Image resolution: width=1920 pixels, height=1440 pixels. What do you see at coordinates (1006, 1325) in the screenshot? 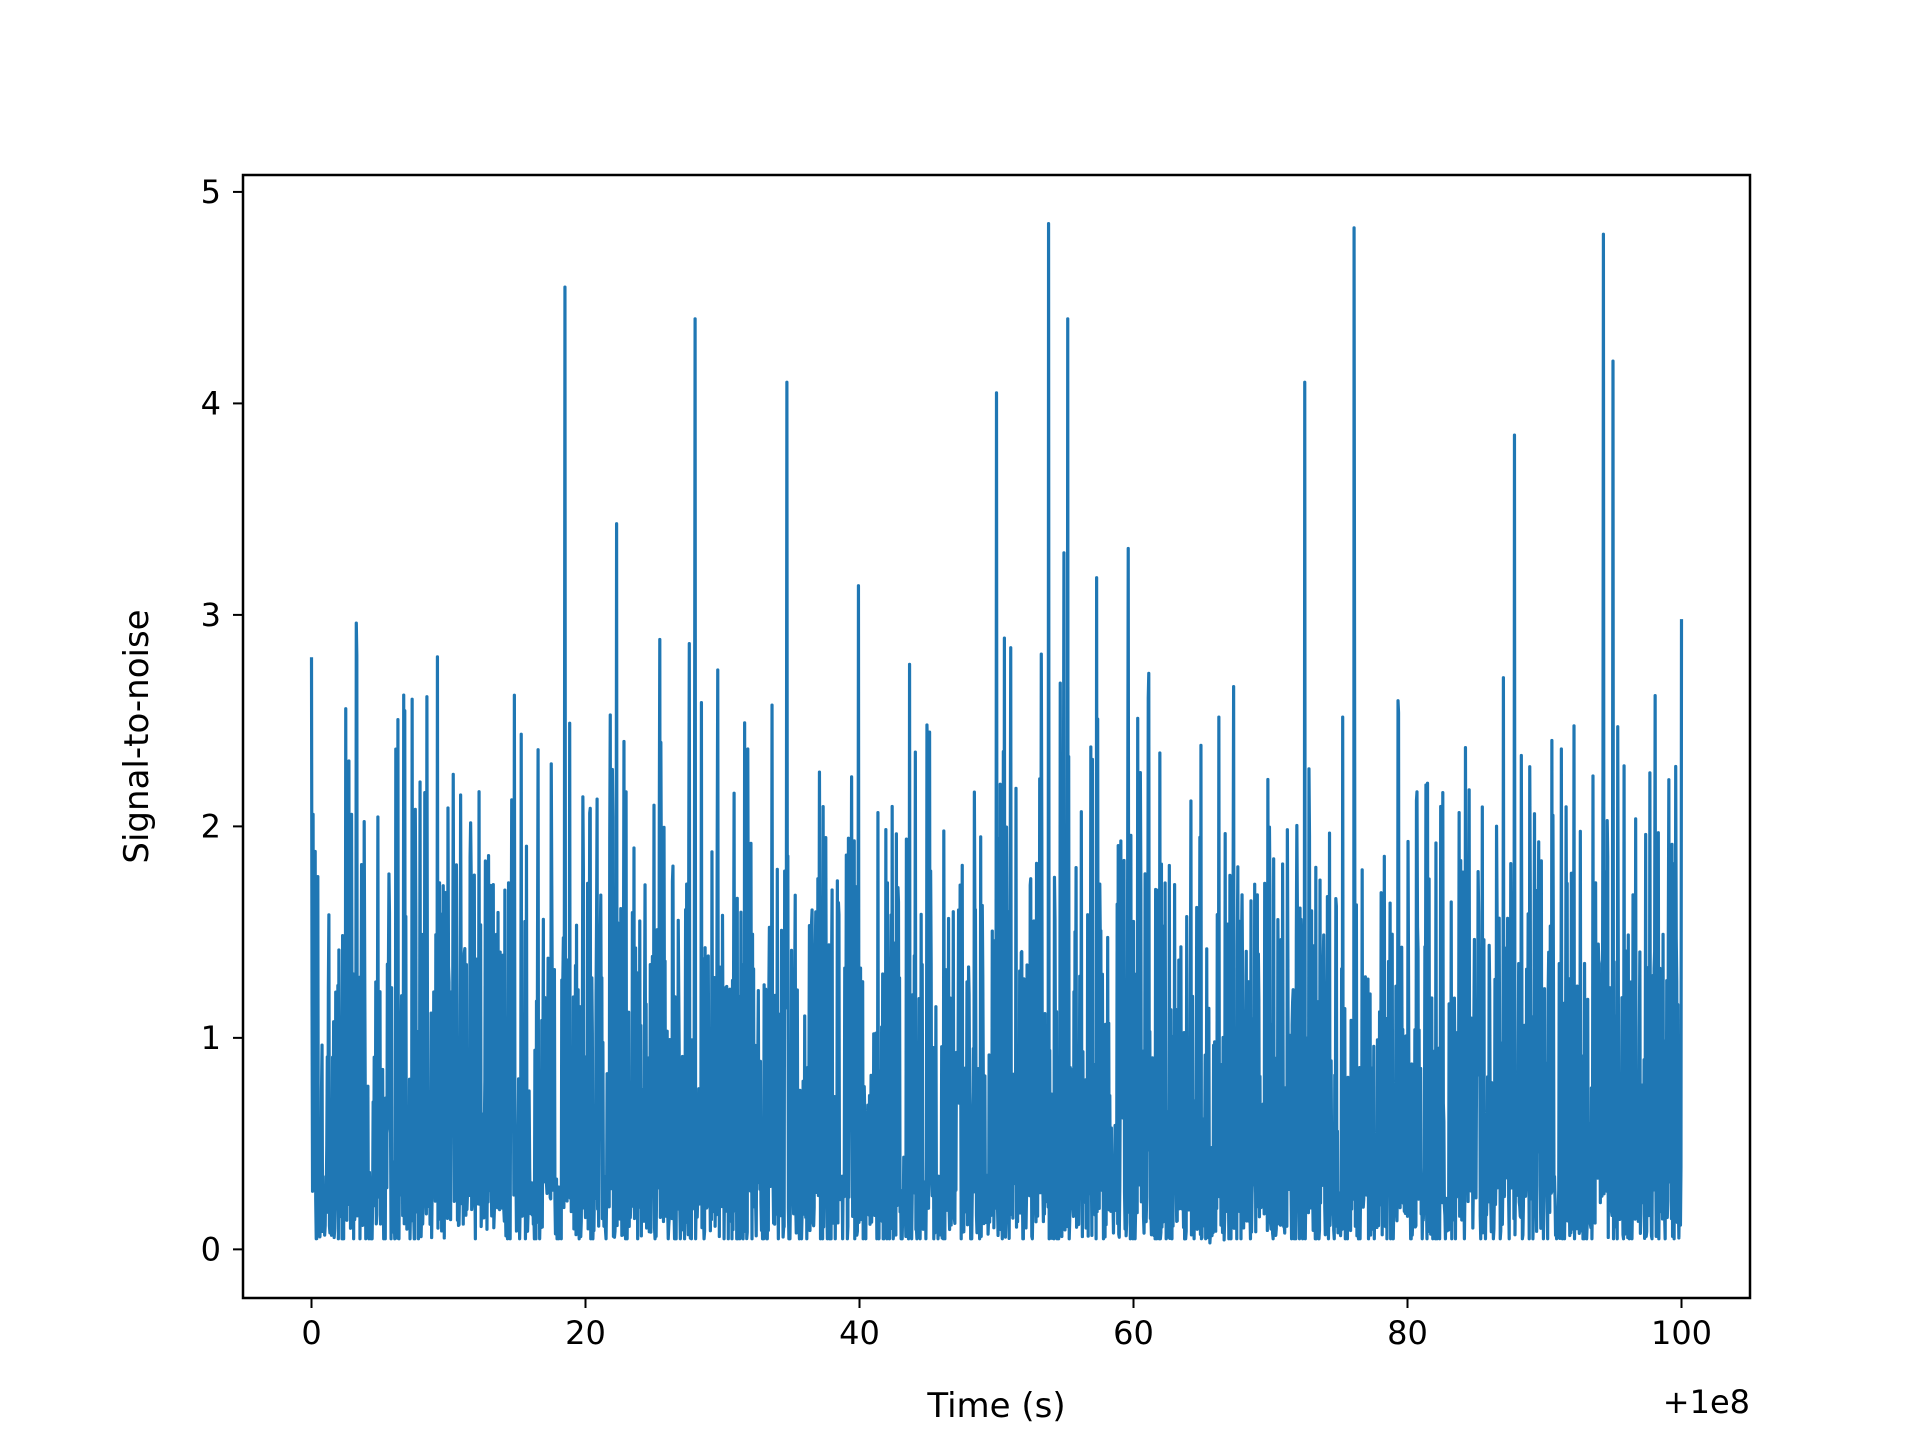
I see `x-axis: 0 20 40 60 80 100` at bounding box center [1006, 1325].